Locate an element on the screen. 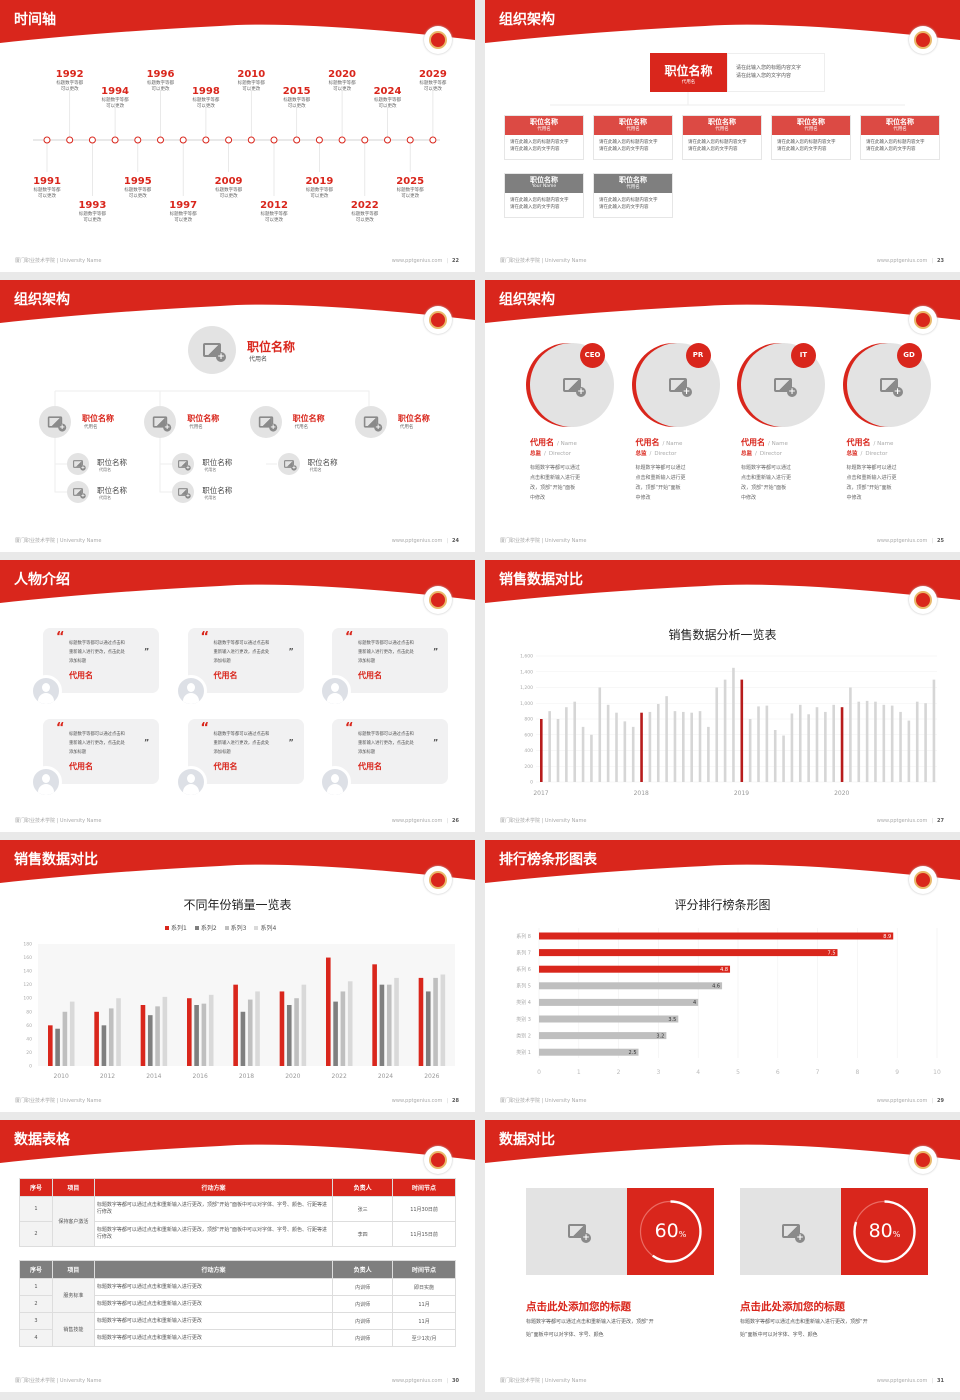  table-row: 1 服务标准 标题数字等都可以通过点击和重新输入进行更改 内训师 即日实施 is located at coordinates (237, 1295).